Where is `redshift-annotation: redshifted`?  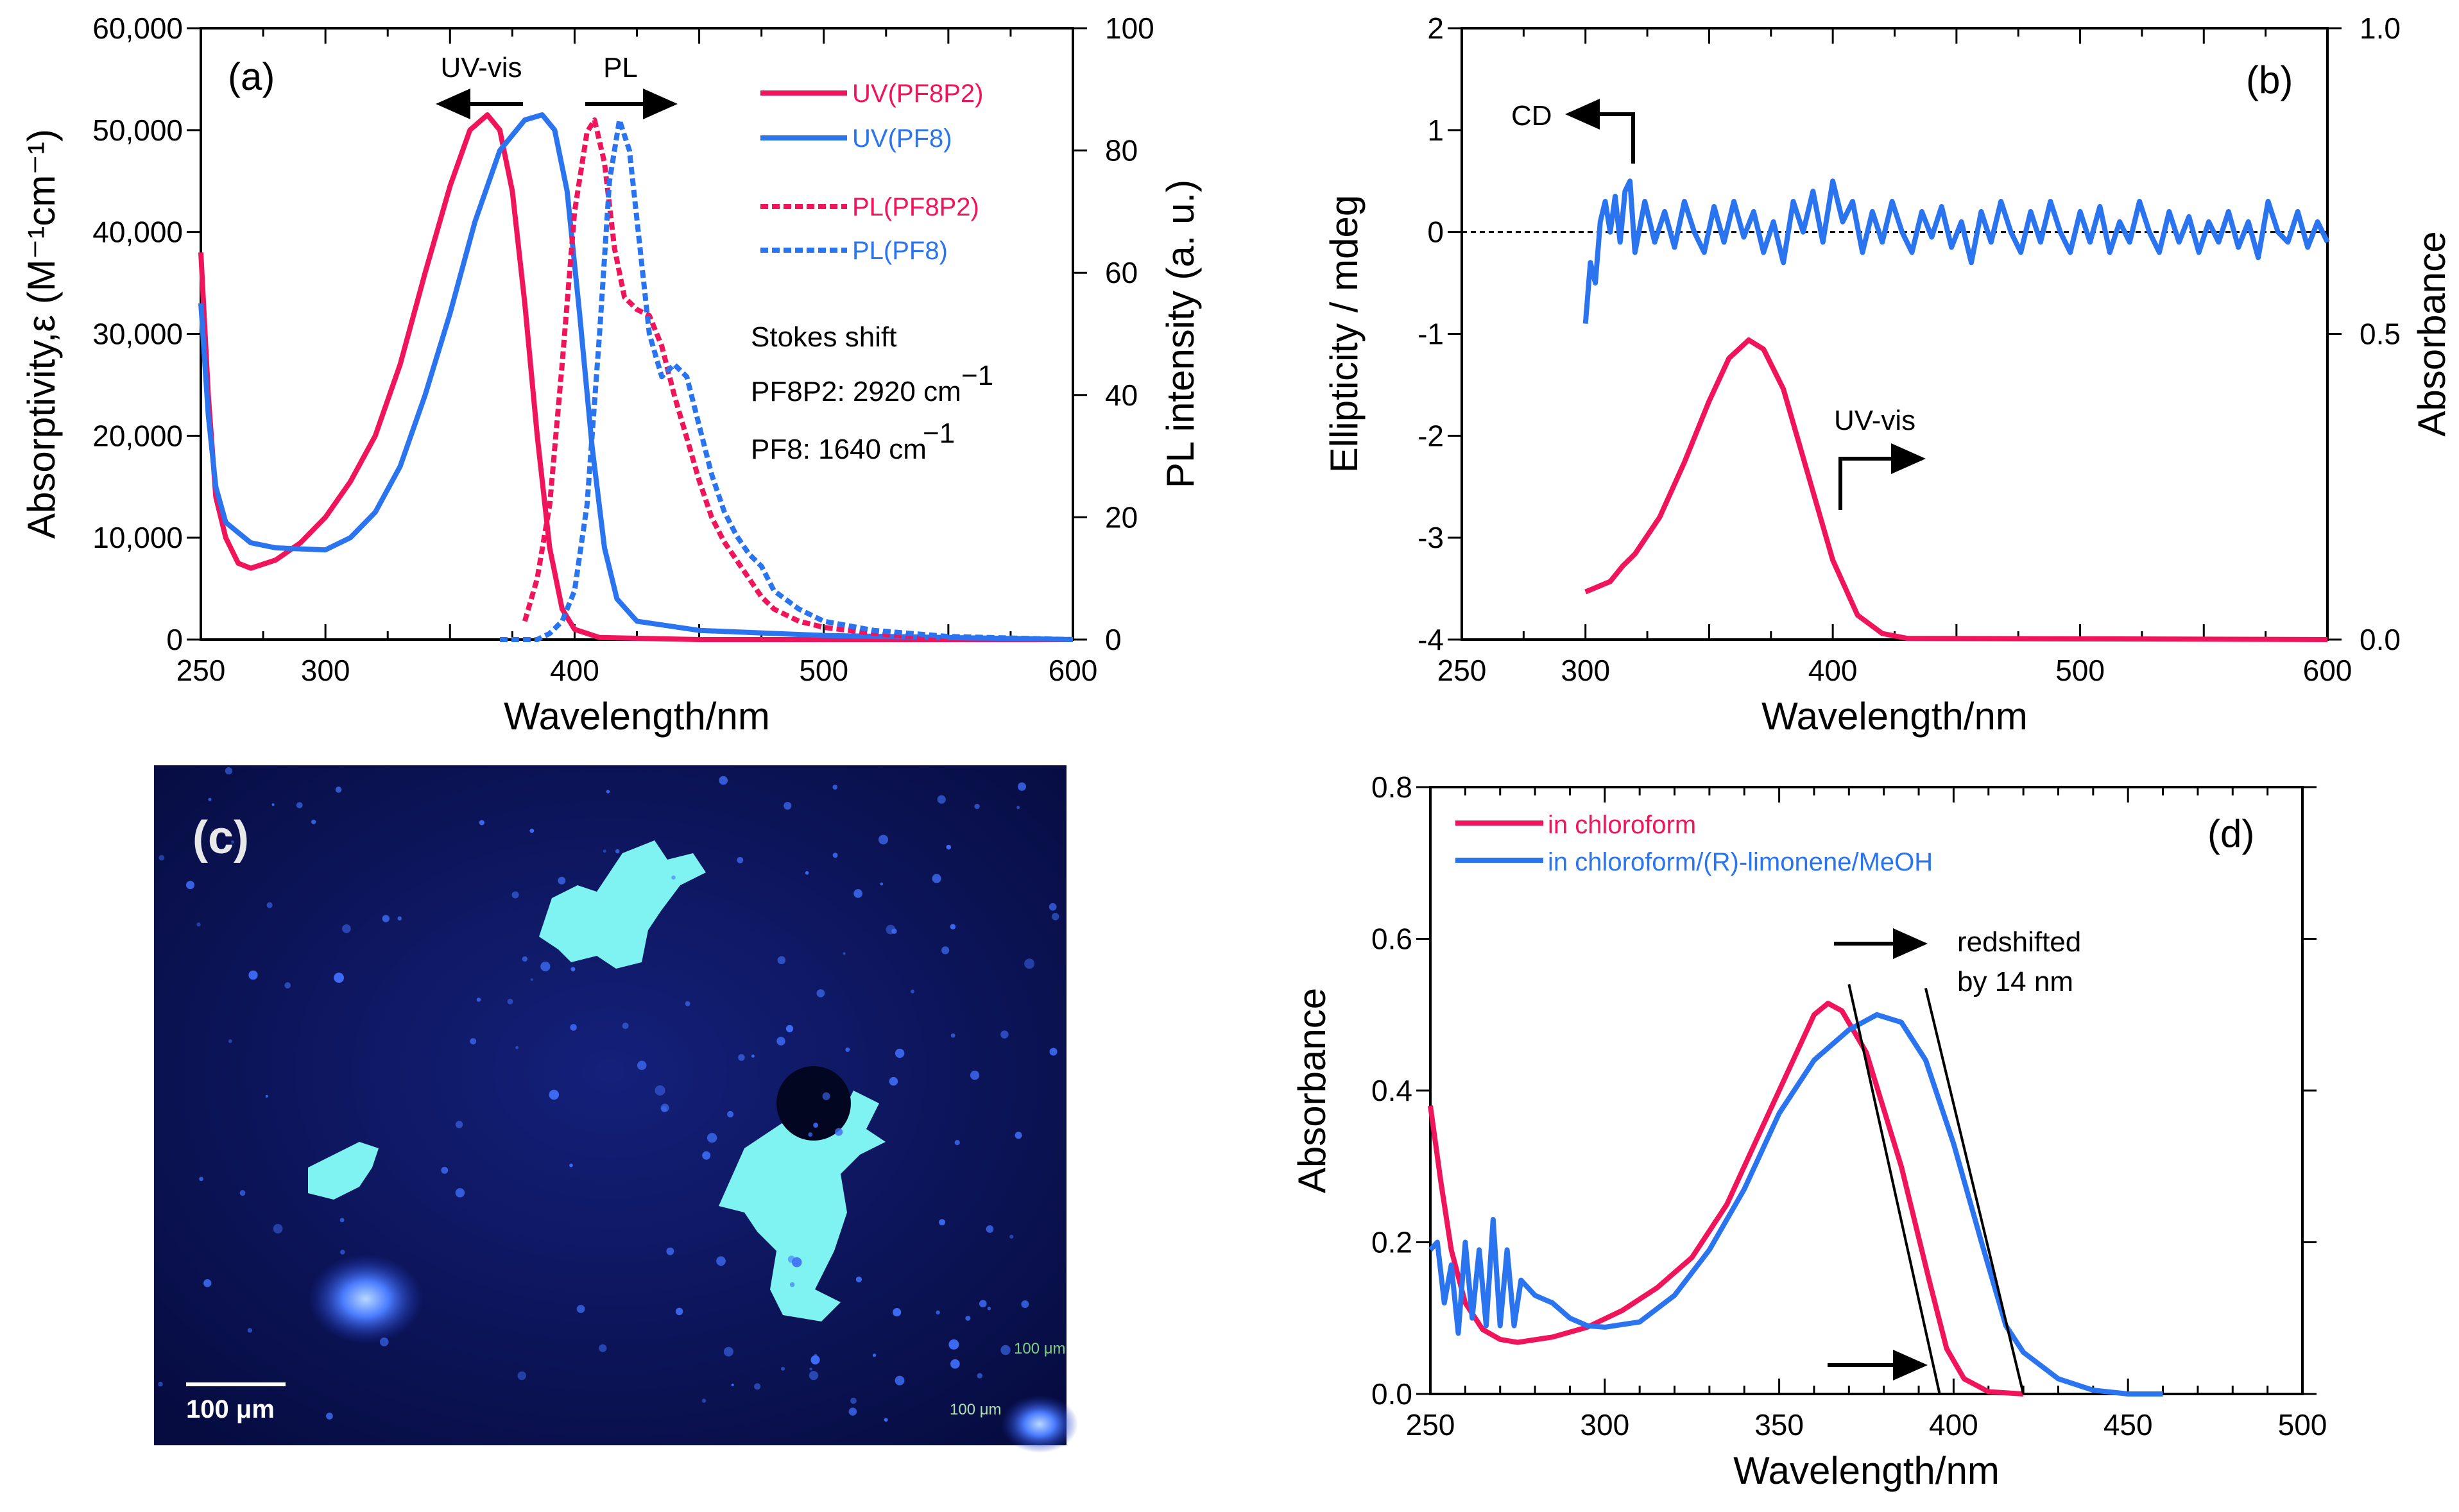
redshift-annotation: redshifted is located at coordinates (2019, 942).